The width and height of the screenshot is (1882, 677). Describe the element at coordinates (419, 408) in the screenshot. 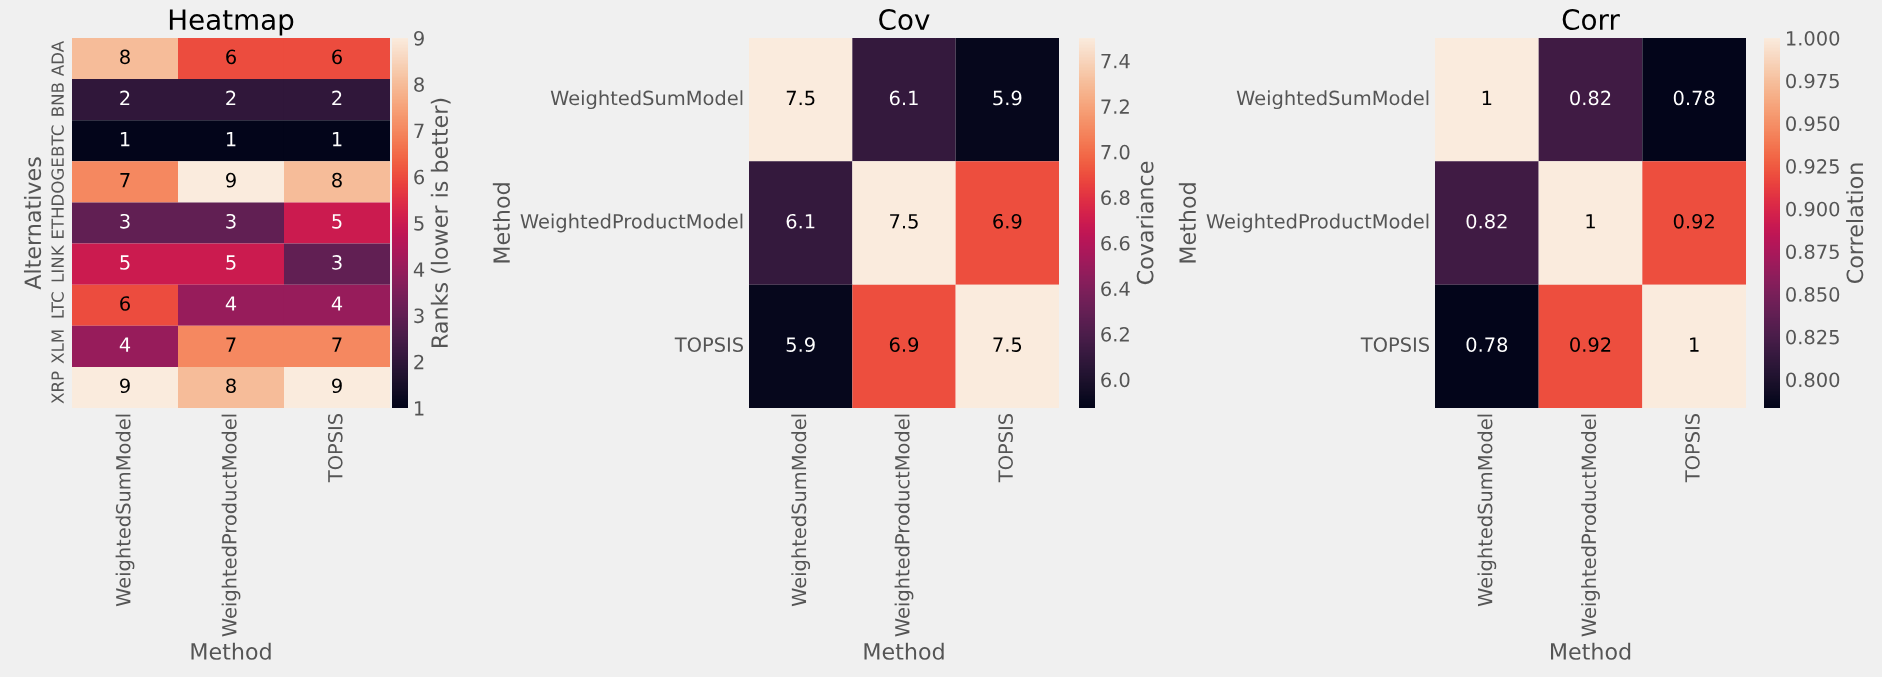

I see `color-bar-label: 1` at that location.